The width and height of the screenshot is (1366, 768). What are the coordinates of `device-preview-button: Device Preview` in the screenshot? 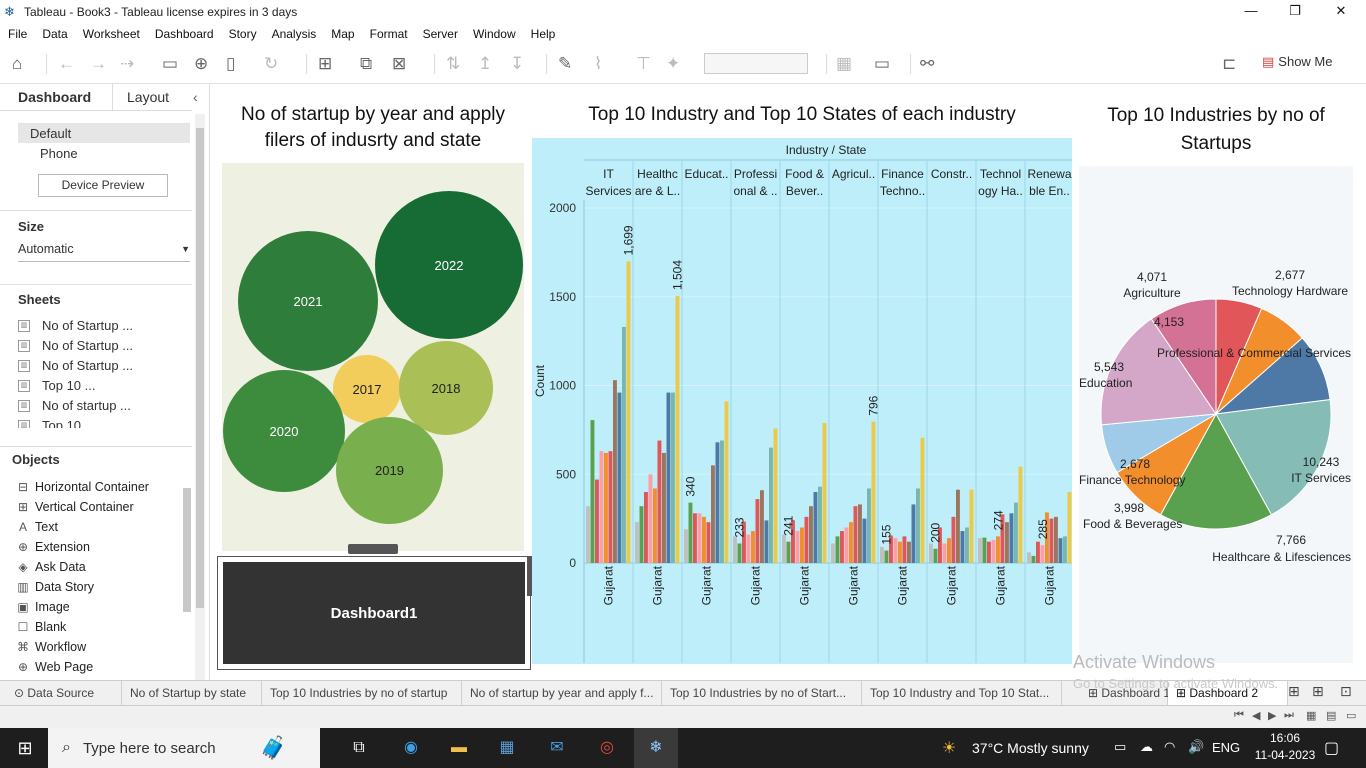 It's located at (103, 185).